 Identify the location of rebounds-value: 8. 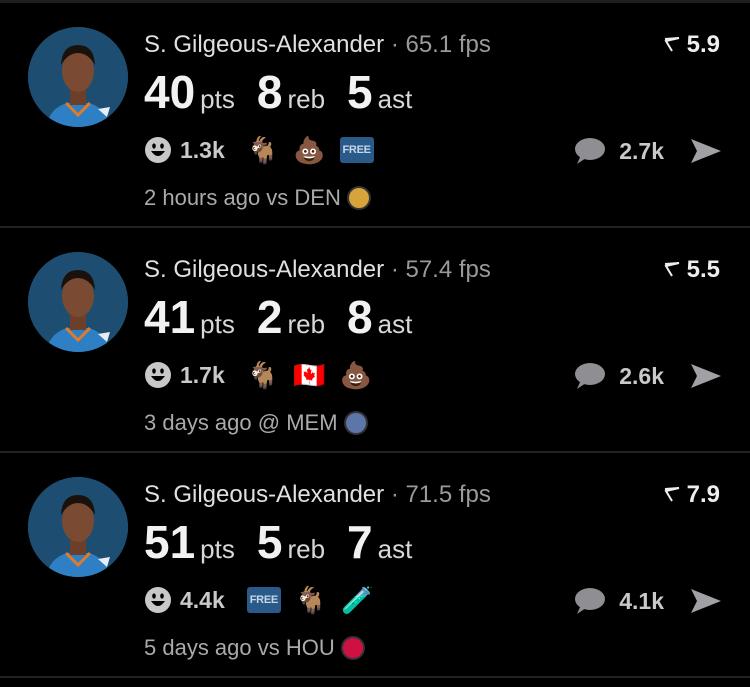
(269, 92).